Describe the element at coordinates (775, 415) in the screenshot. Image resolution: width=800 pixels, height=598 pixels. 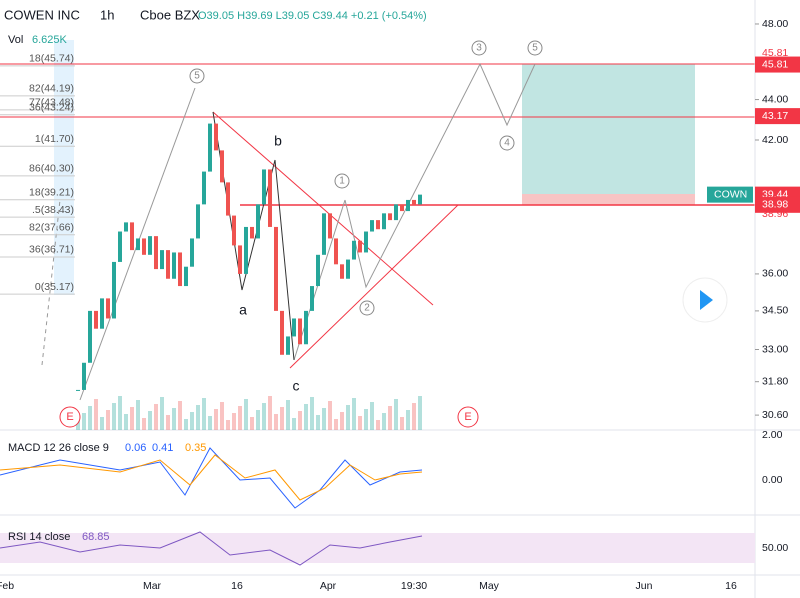
I see `price-tick-label: 30.60` at that location.